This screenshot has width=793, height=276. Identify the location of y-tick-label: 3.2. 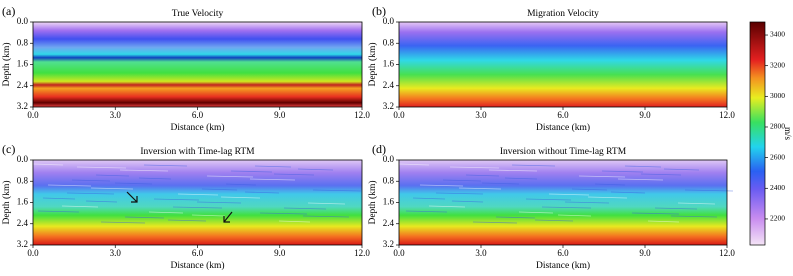
(22, 244).